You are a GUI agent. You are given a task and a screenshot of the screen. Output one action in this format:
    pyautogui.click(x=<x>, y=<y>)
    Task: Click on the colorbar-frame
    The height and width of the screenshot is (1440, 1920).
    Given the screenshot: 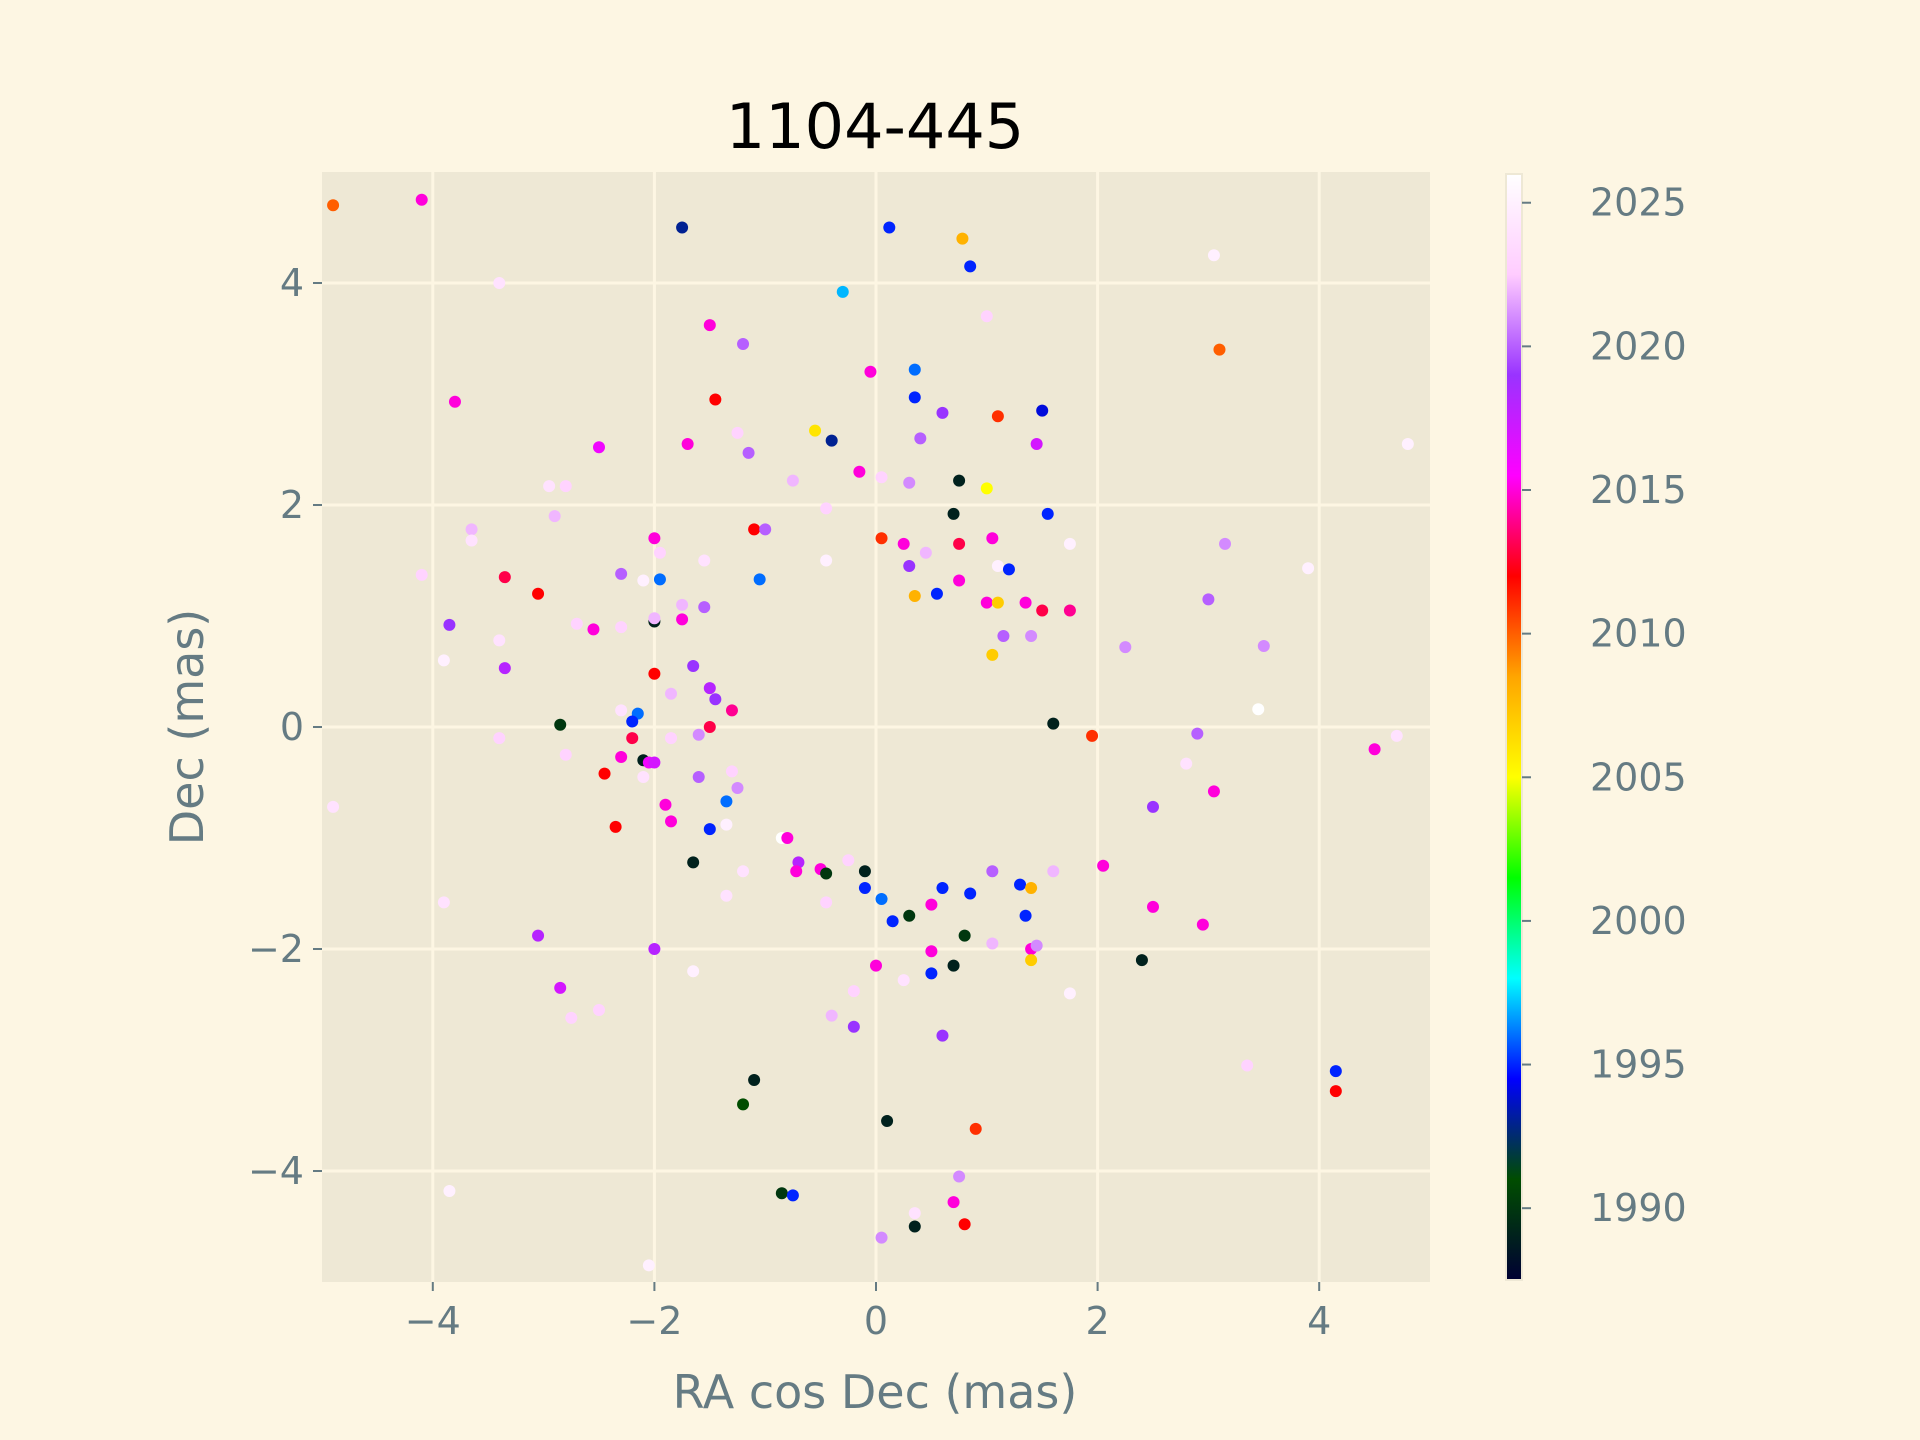 What is the action you would take?
    pyautogui.click(x=1514, y=727)
    